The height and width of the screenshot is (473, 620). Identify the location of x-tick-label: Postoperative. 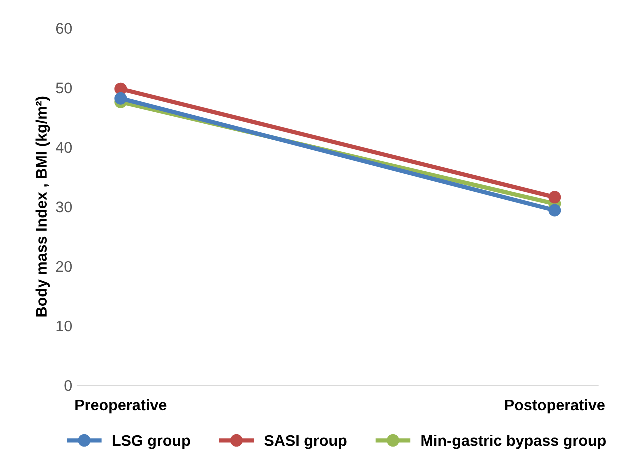
(555, 406).